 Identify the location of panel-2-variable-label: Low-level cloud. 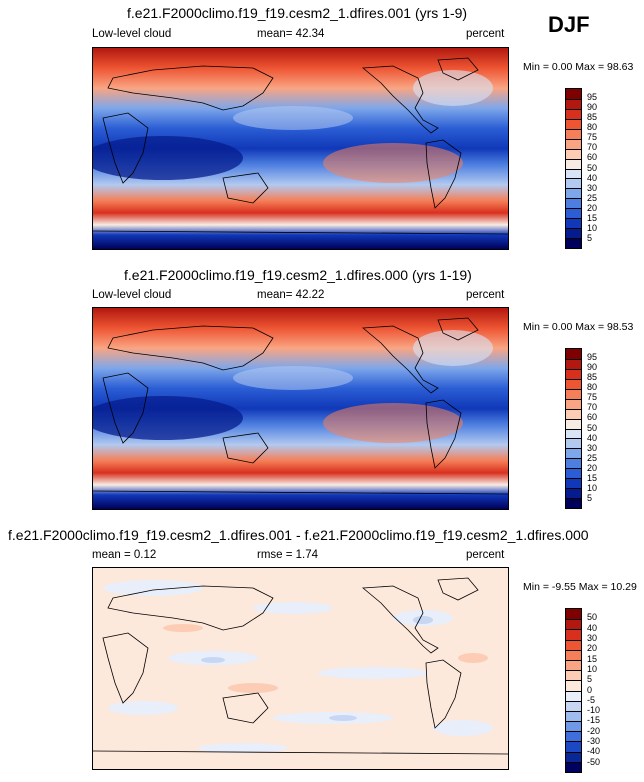
(132, 295).